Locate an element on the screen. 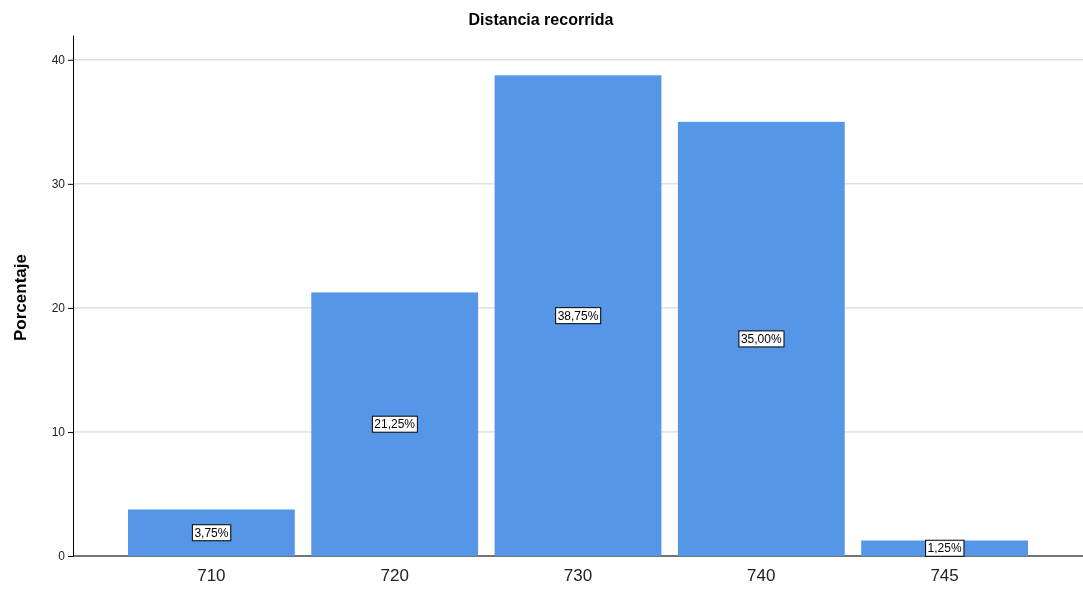 Image resolution: width=1083 pixels, height=589 pixels. y-tick-label: 20 is located at coordinates (58, 308).